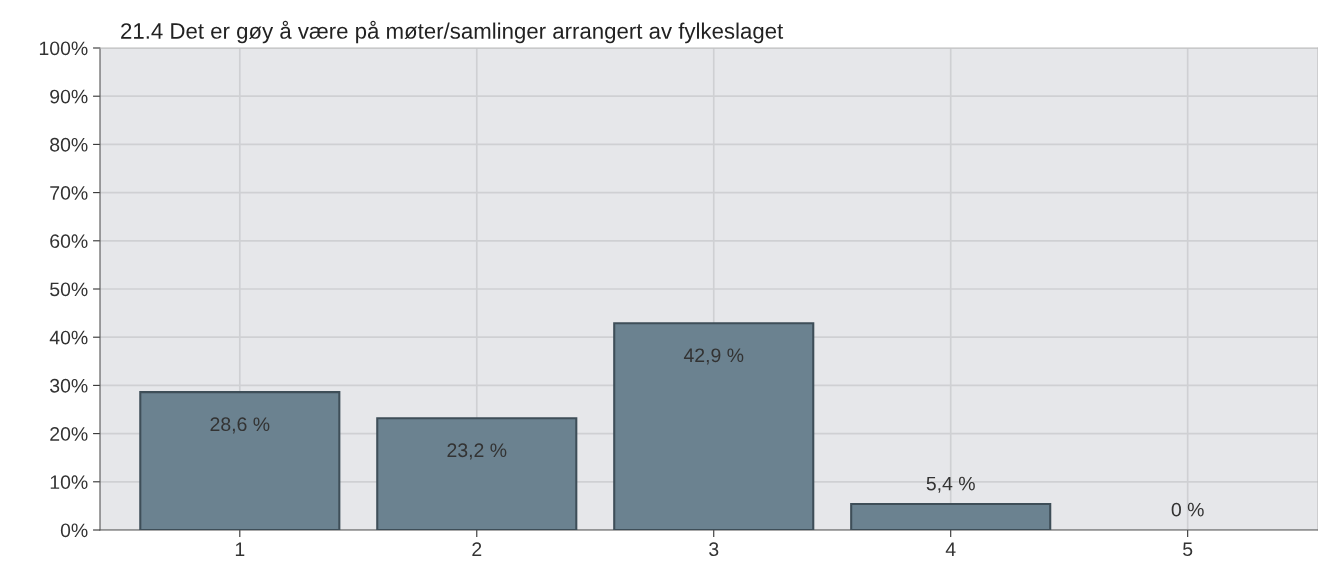 This screenshot has height=578, width=1318. Describe the element at coordinates (69, 482) in the screenshot. I see `y-tick-label: 10%` at that location.